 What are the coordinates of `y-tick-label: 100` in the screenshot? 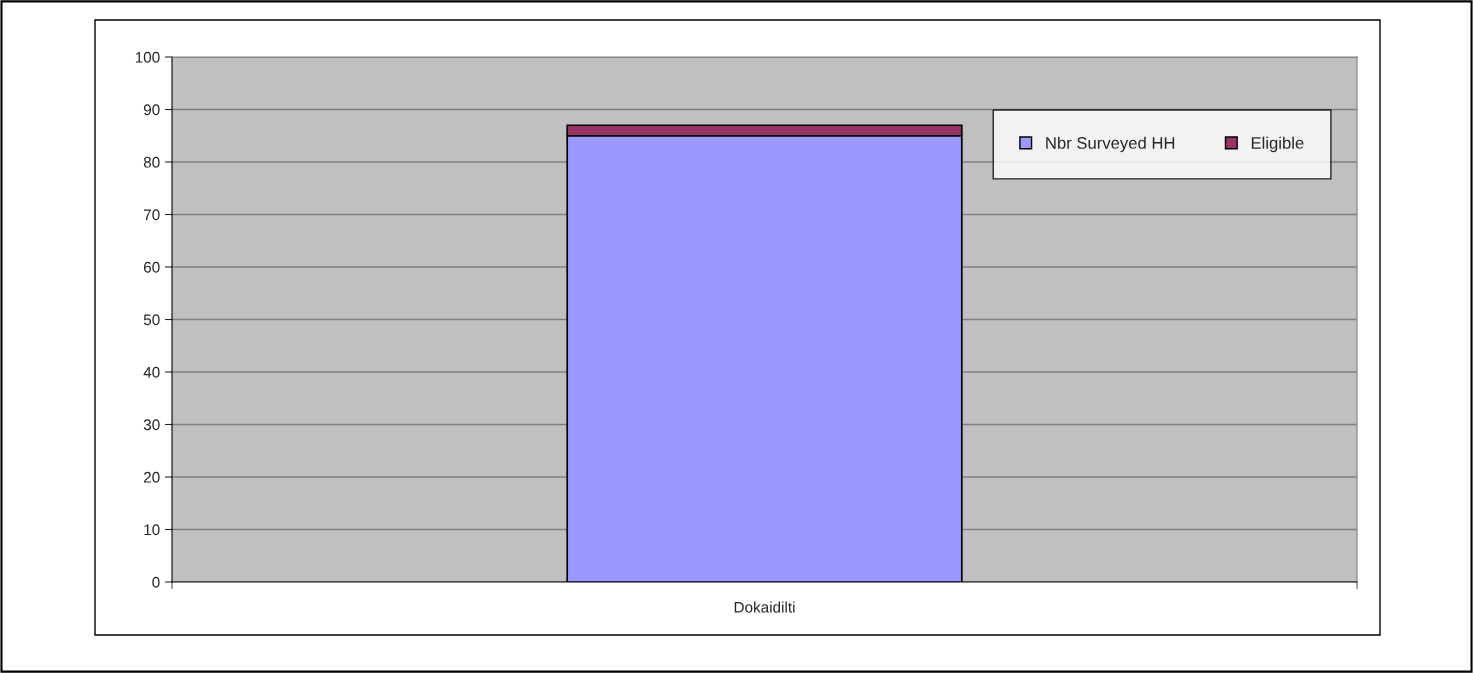 It's located at (147, 57).